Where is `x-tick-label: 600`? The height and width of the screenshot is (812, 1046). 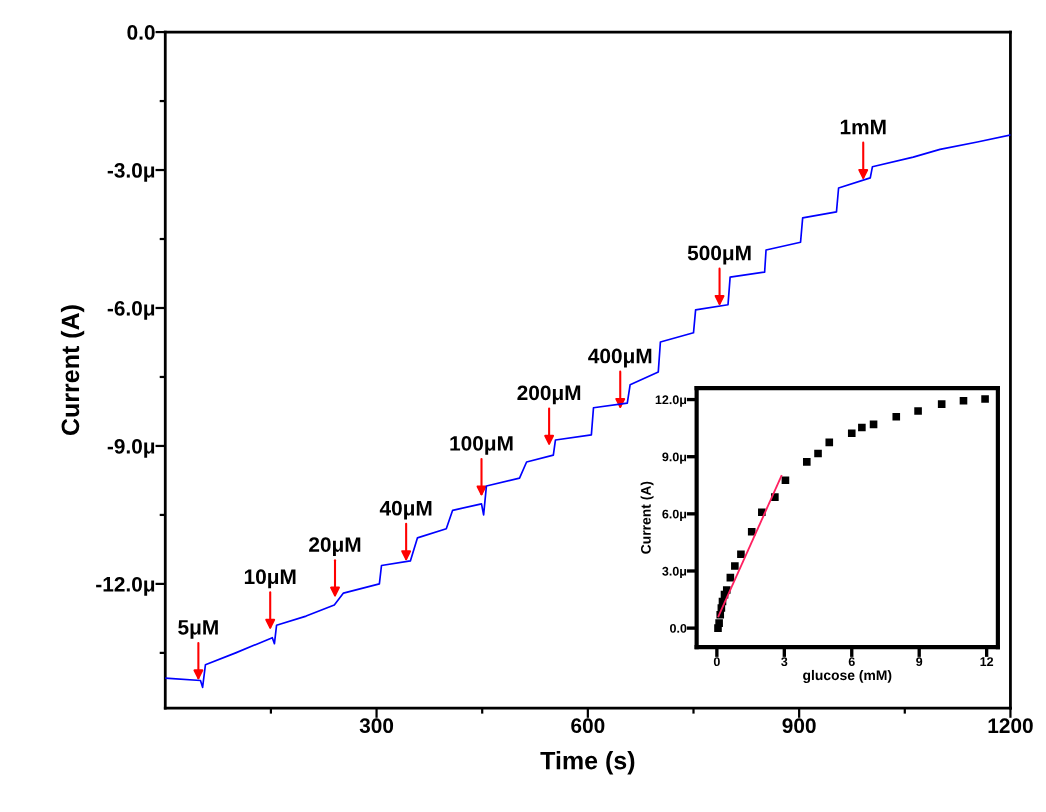 x-tick-label: 600 is located at coordinates (588, 726).